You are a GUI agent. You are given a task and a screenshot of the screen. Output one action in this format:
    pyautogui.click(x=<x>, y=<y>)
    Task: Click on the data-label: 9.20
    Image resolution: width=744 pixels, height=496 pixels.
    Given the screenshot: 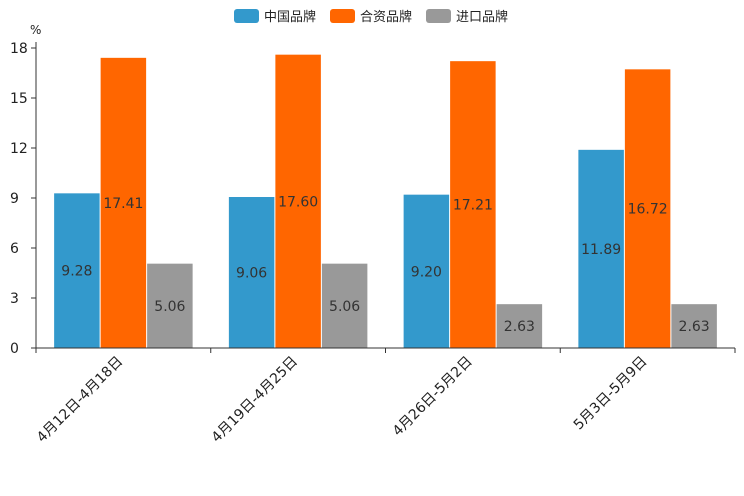 What is the action you would take?
    pyautogui.click(x=426, y=272)
    